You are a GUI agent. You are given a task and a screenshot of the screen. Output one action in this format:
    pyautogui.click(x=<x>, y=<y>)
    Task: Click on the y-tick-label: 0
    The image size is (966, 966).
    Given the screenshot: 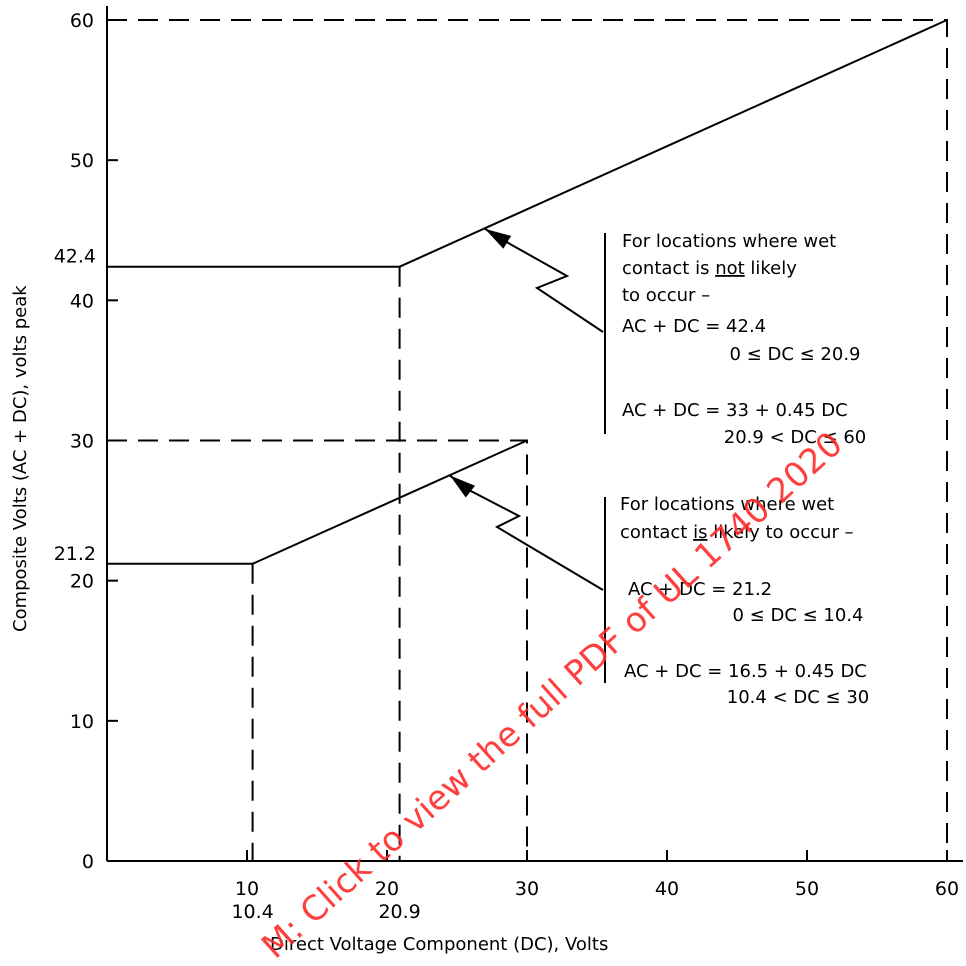 What is the action you would take?
    pyautogui.click(x=88, y=862)
    